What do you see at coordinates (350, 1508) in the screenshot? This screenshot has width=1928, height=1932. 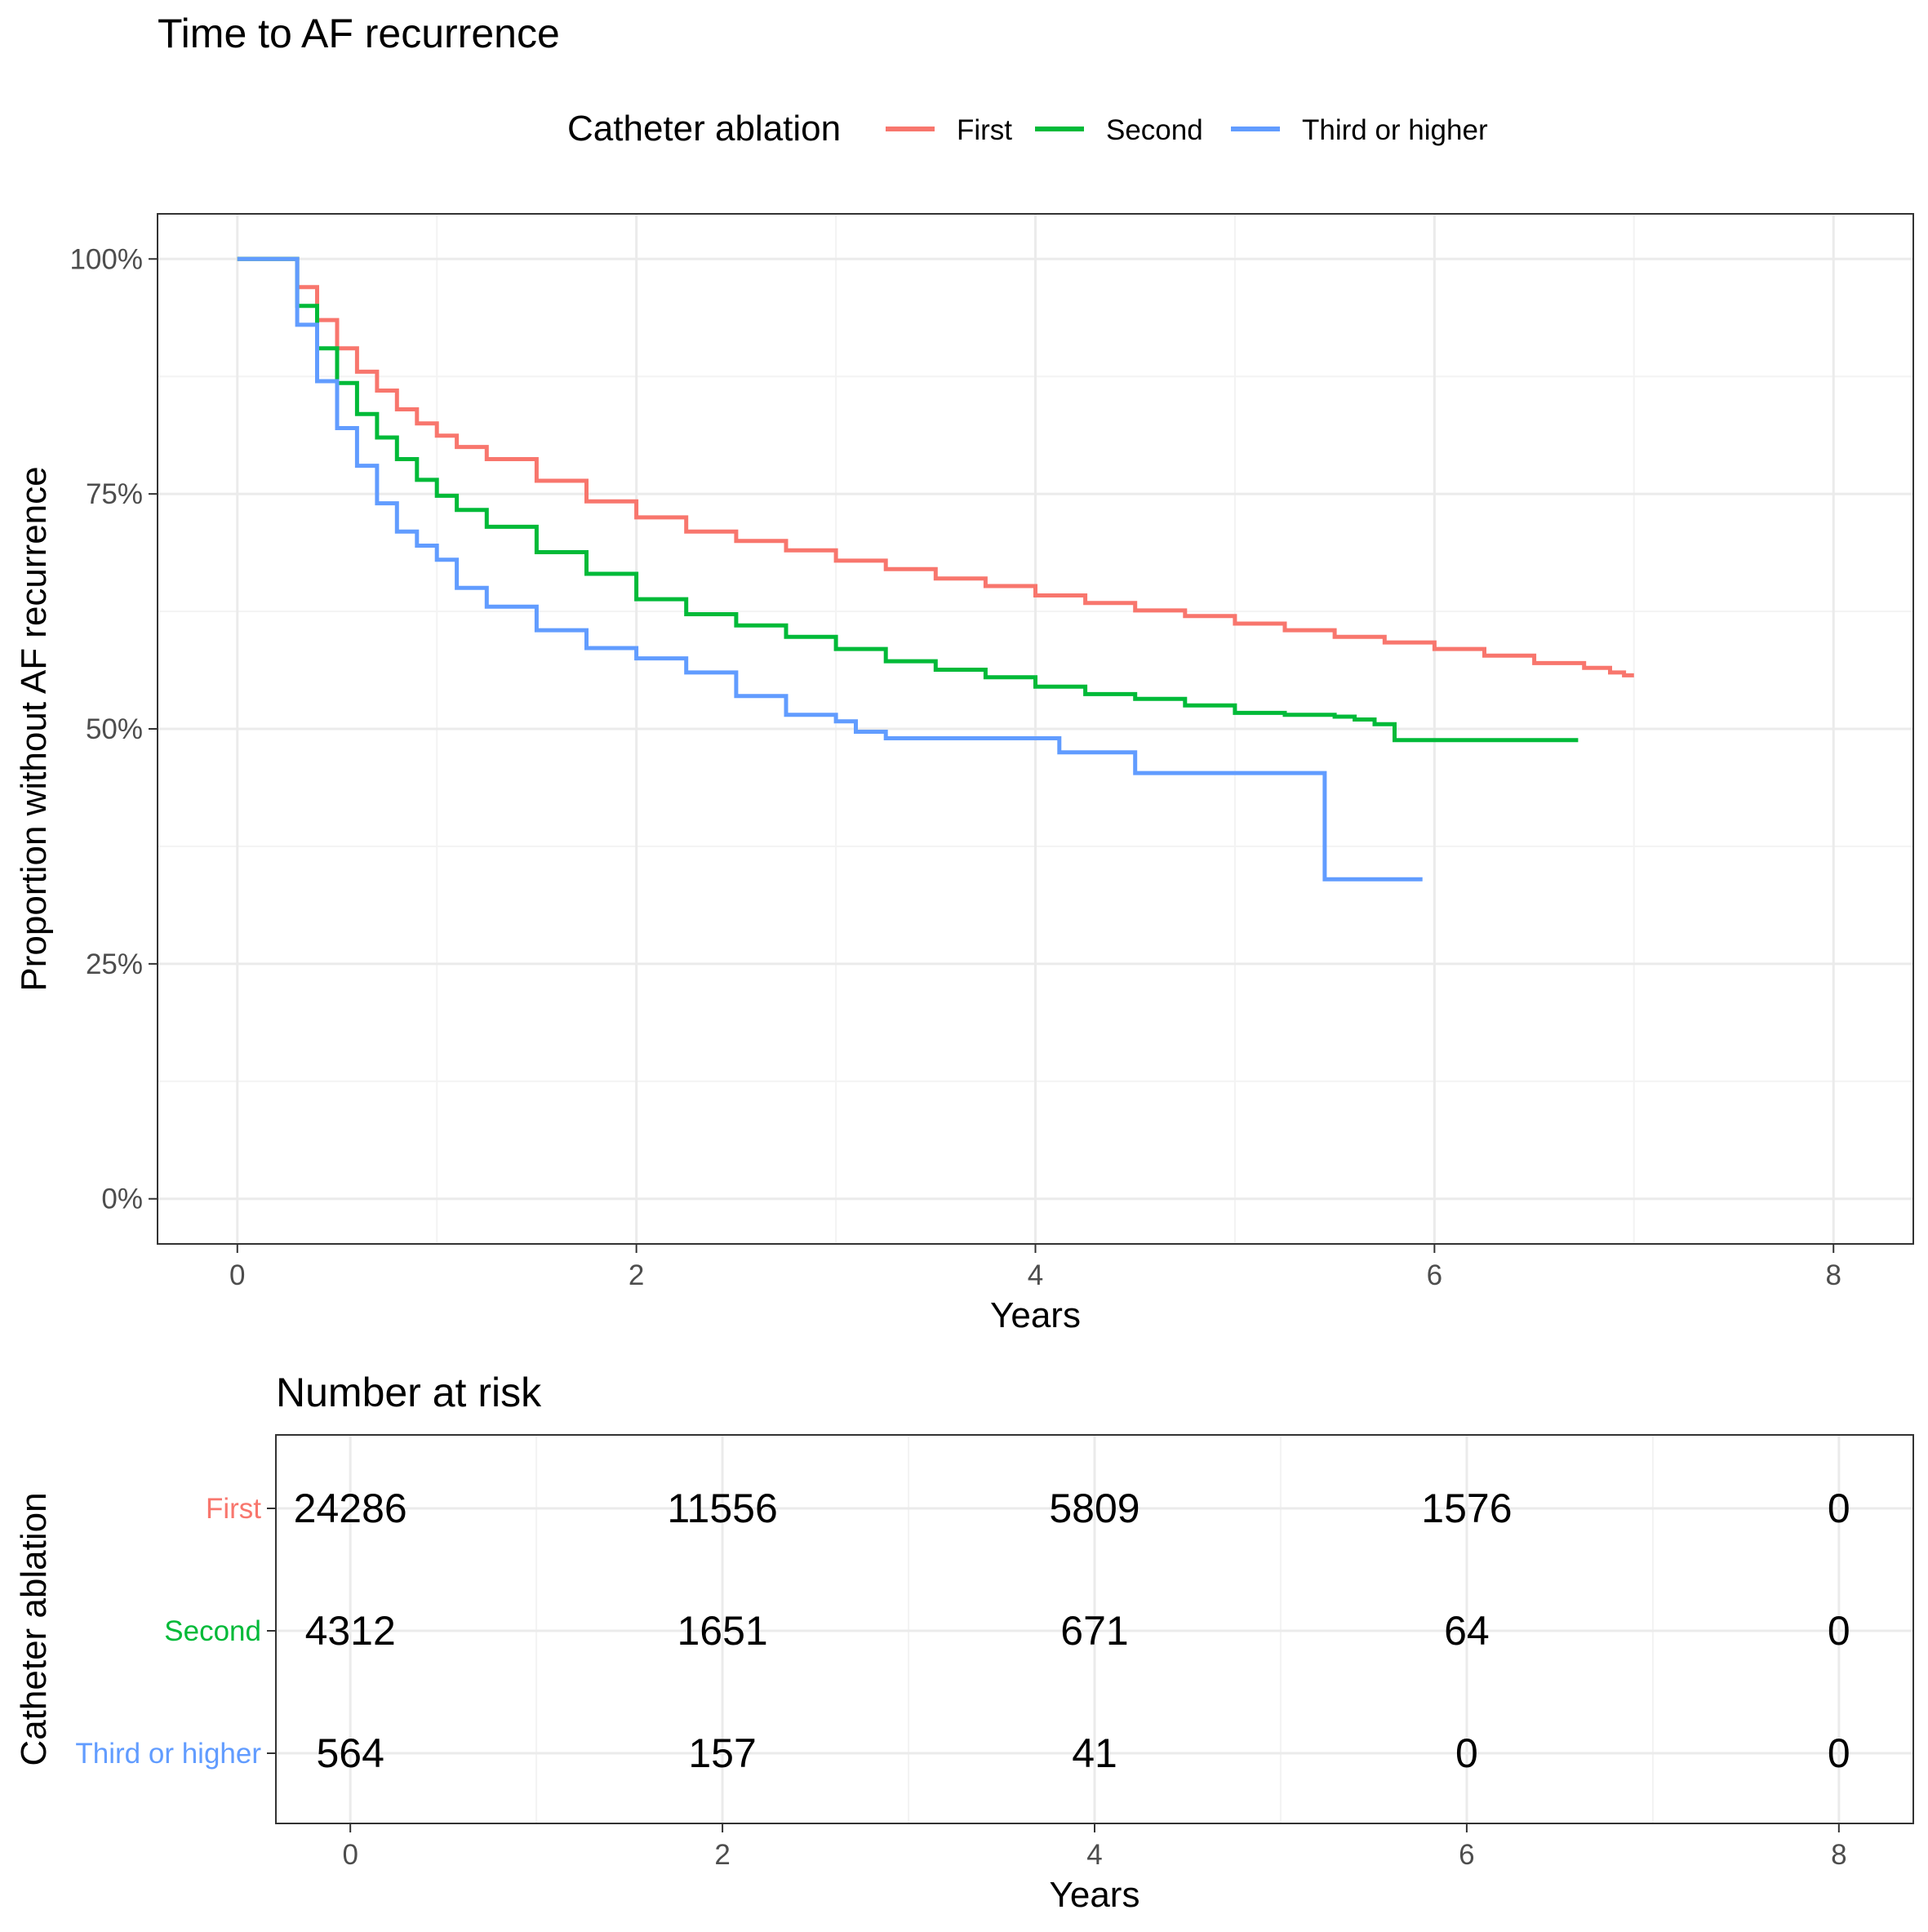 I see `risk-count-first: 24286` at bounding box center [350, 1508].